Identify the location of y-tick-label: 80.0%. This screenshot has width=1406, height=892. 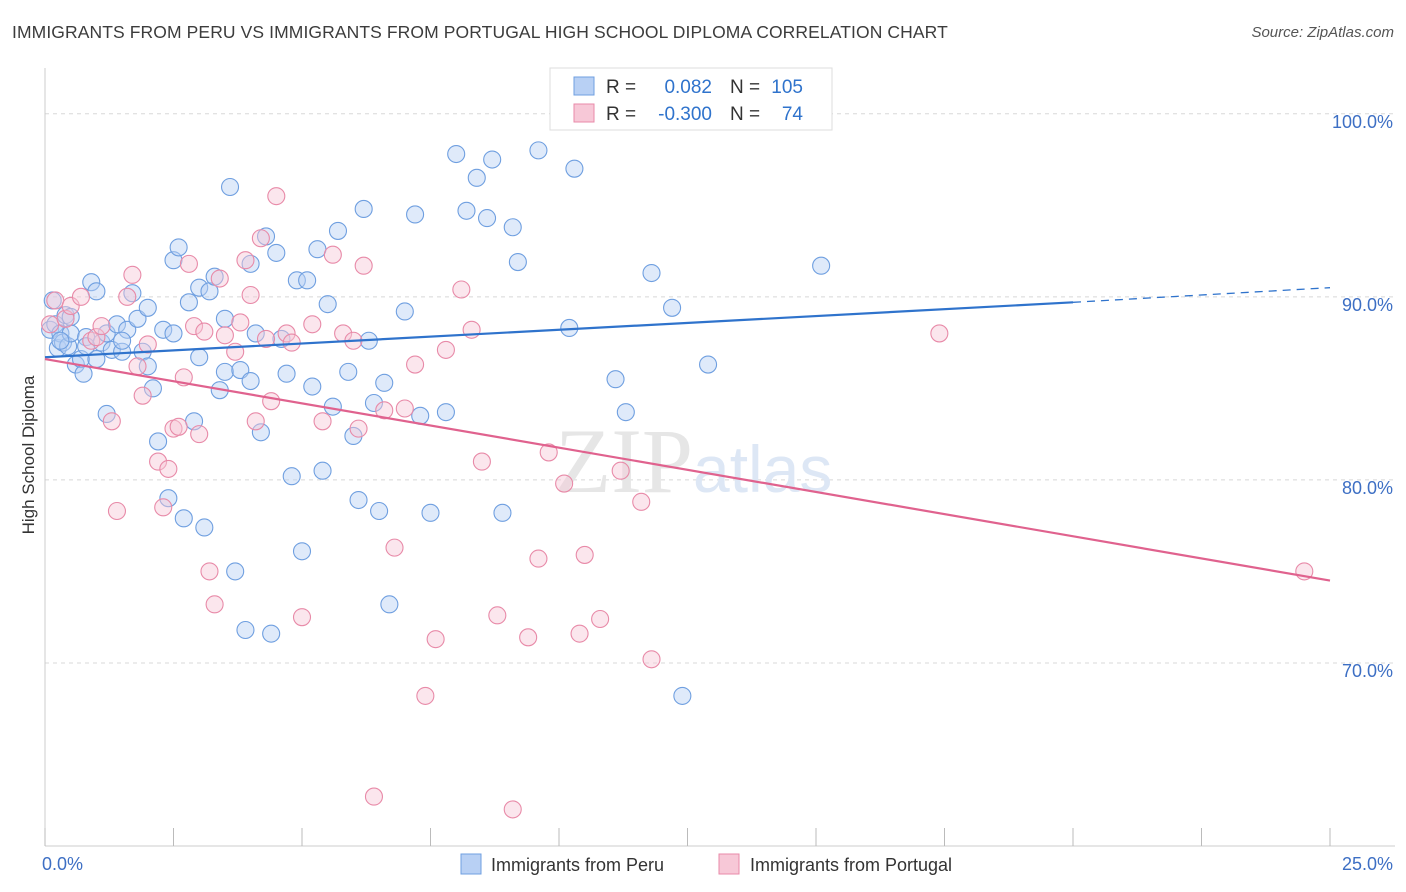
(1367, 488).